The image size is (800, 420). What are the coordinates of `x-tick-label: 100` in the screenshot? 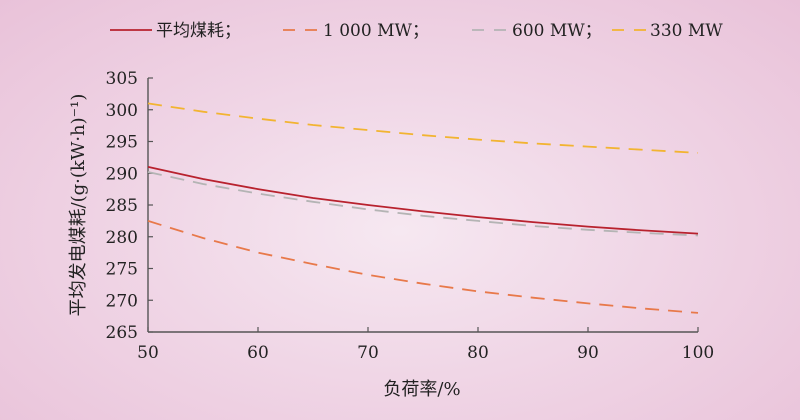 It's located at (698, 353).